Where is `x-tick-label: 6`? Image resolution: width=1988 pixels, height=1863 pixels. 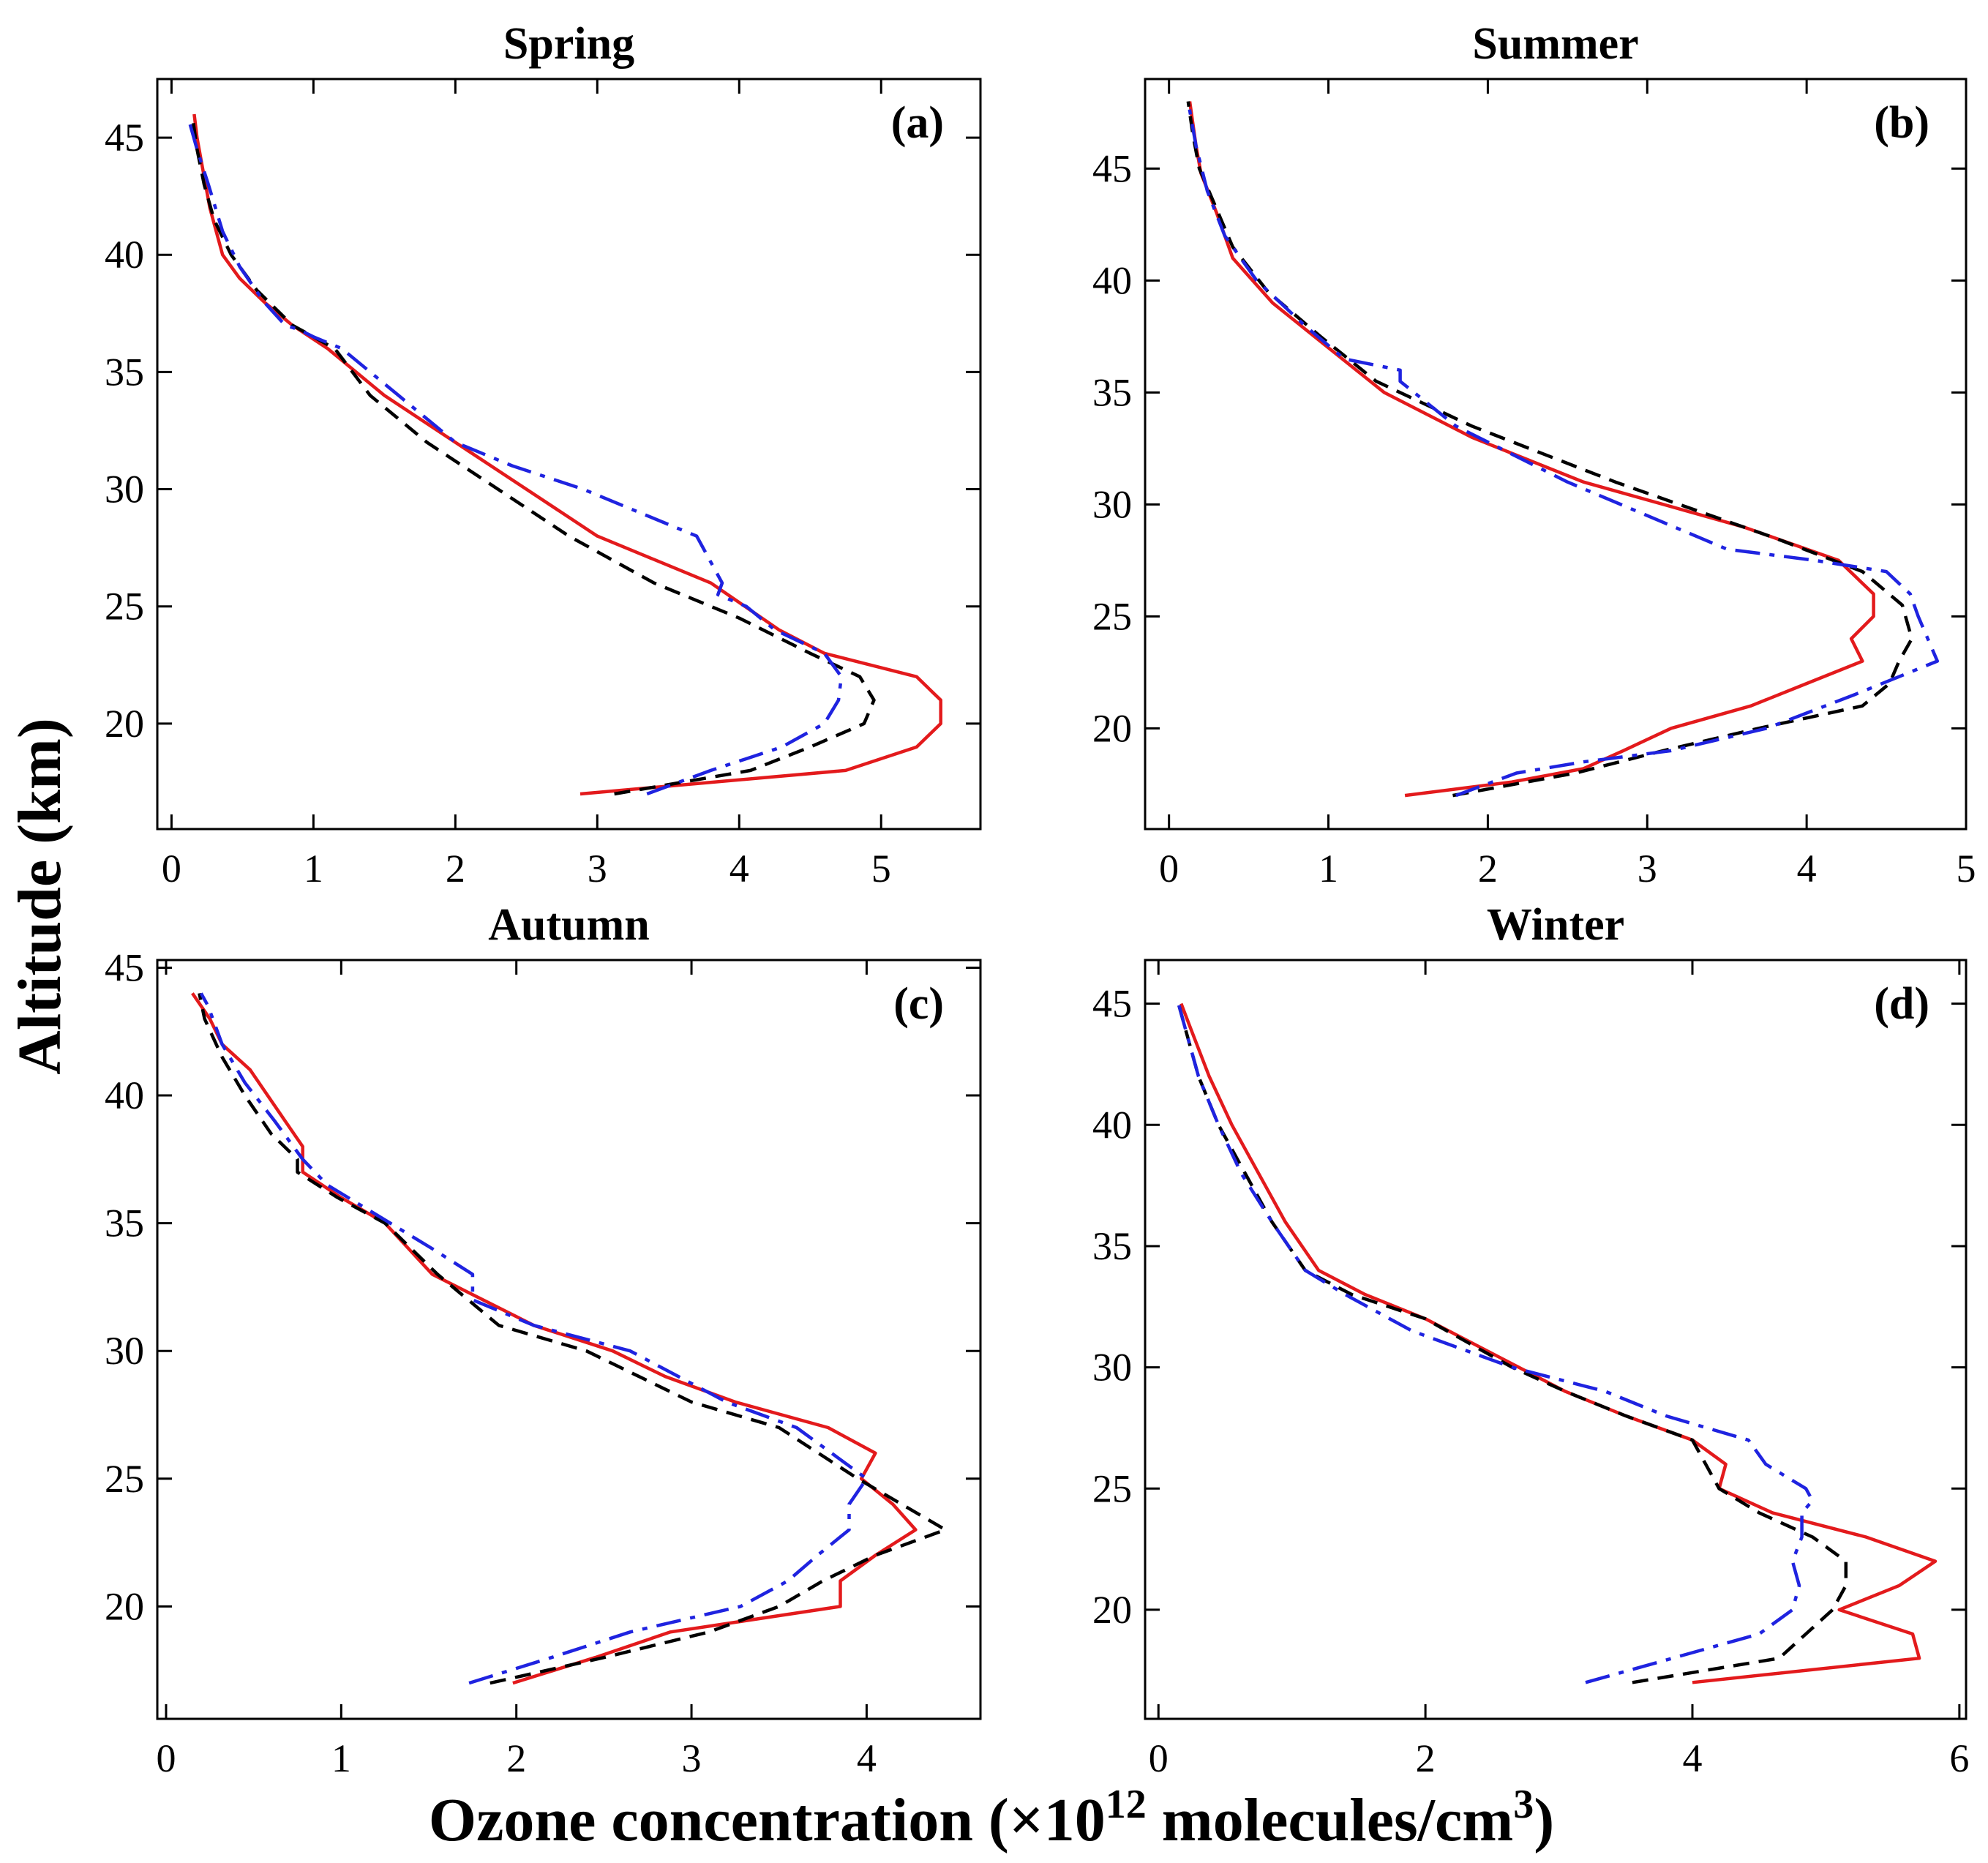 x-tick-label: 6 is located at coordinates (1959, 1758).